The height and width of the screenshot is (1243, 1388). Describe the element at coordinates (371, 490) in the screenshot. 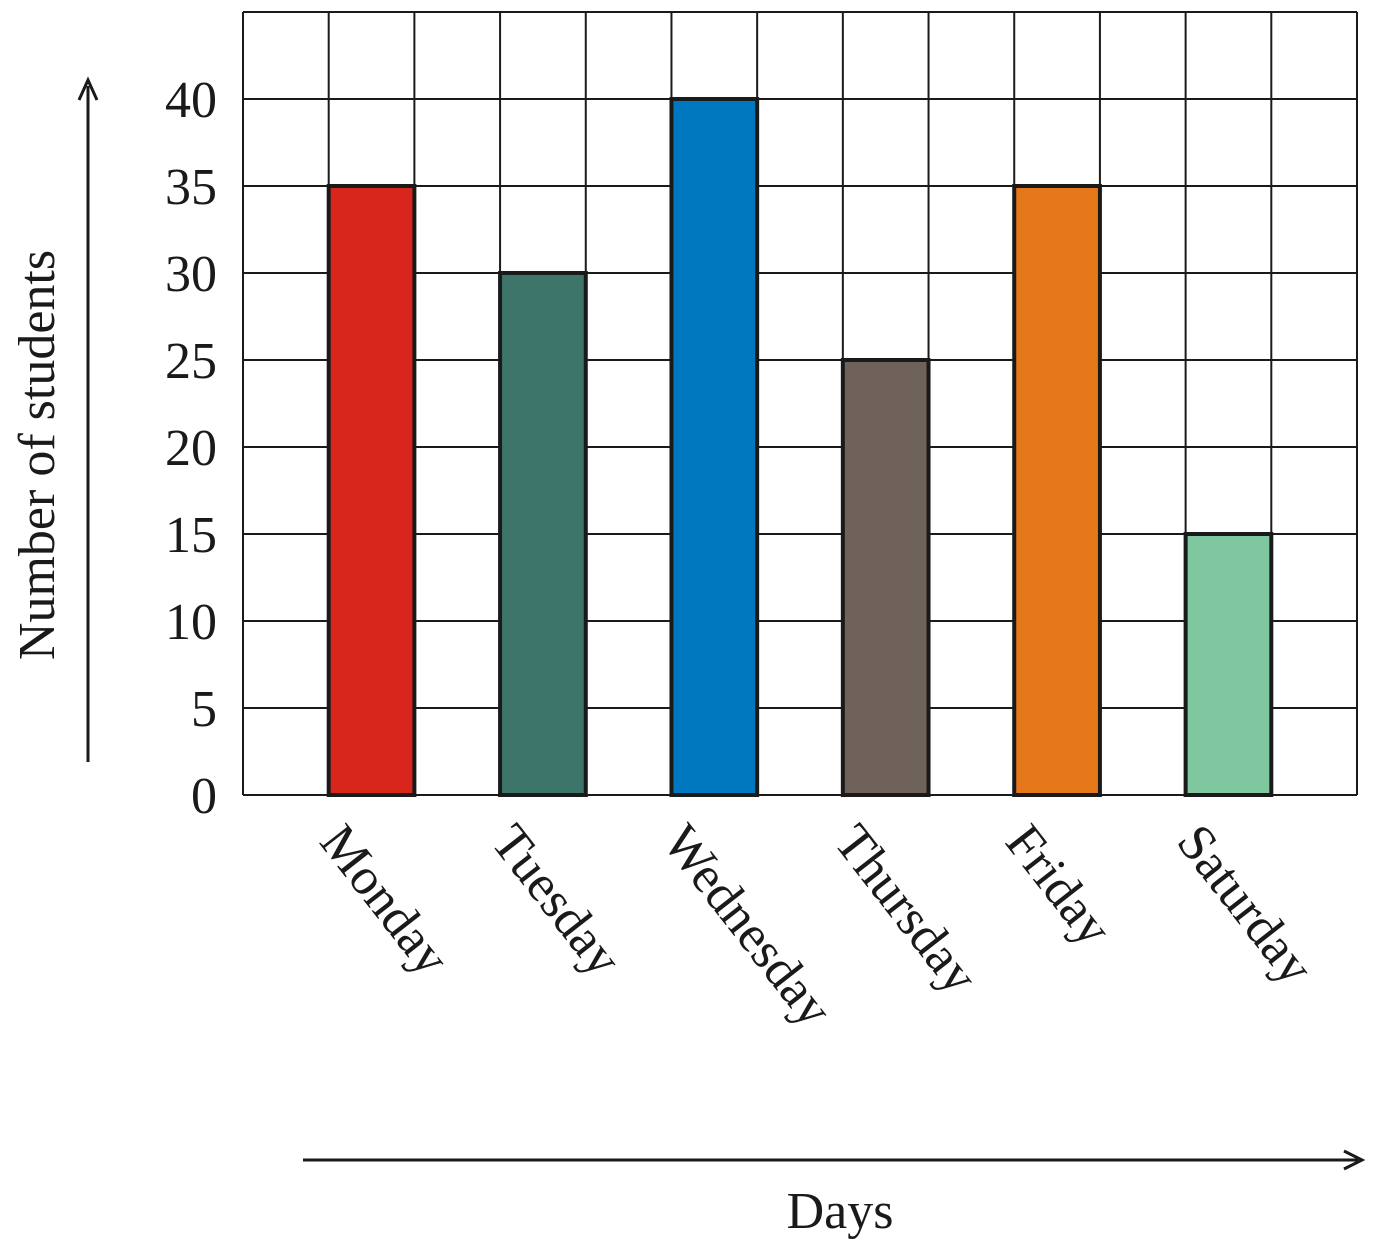

I see `bar-monday` at that location.